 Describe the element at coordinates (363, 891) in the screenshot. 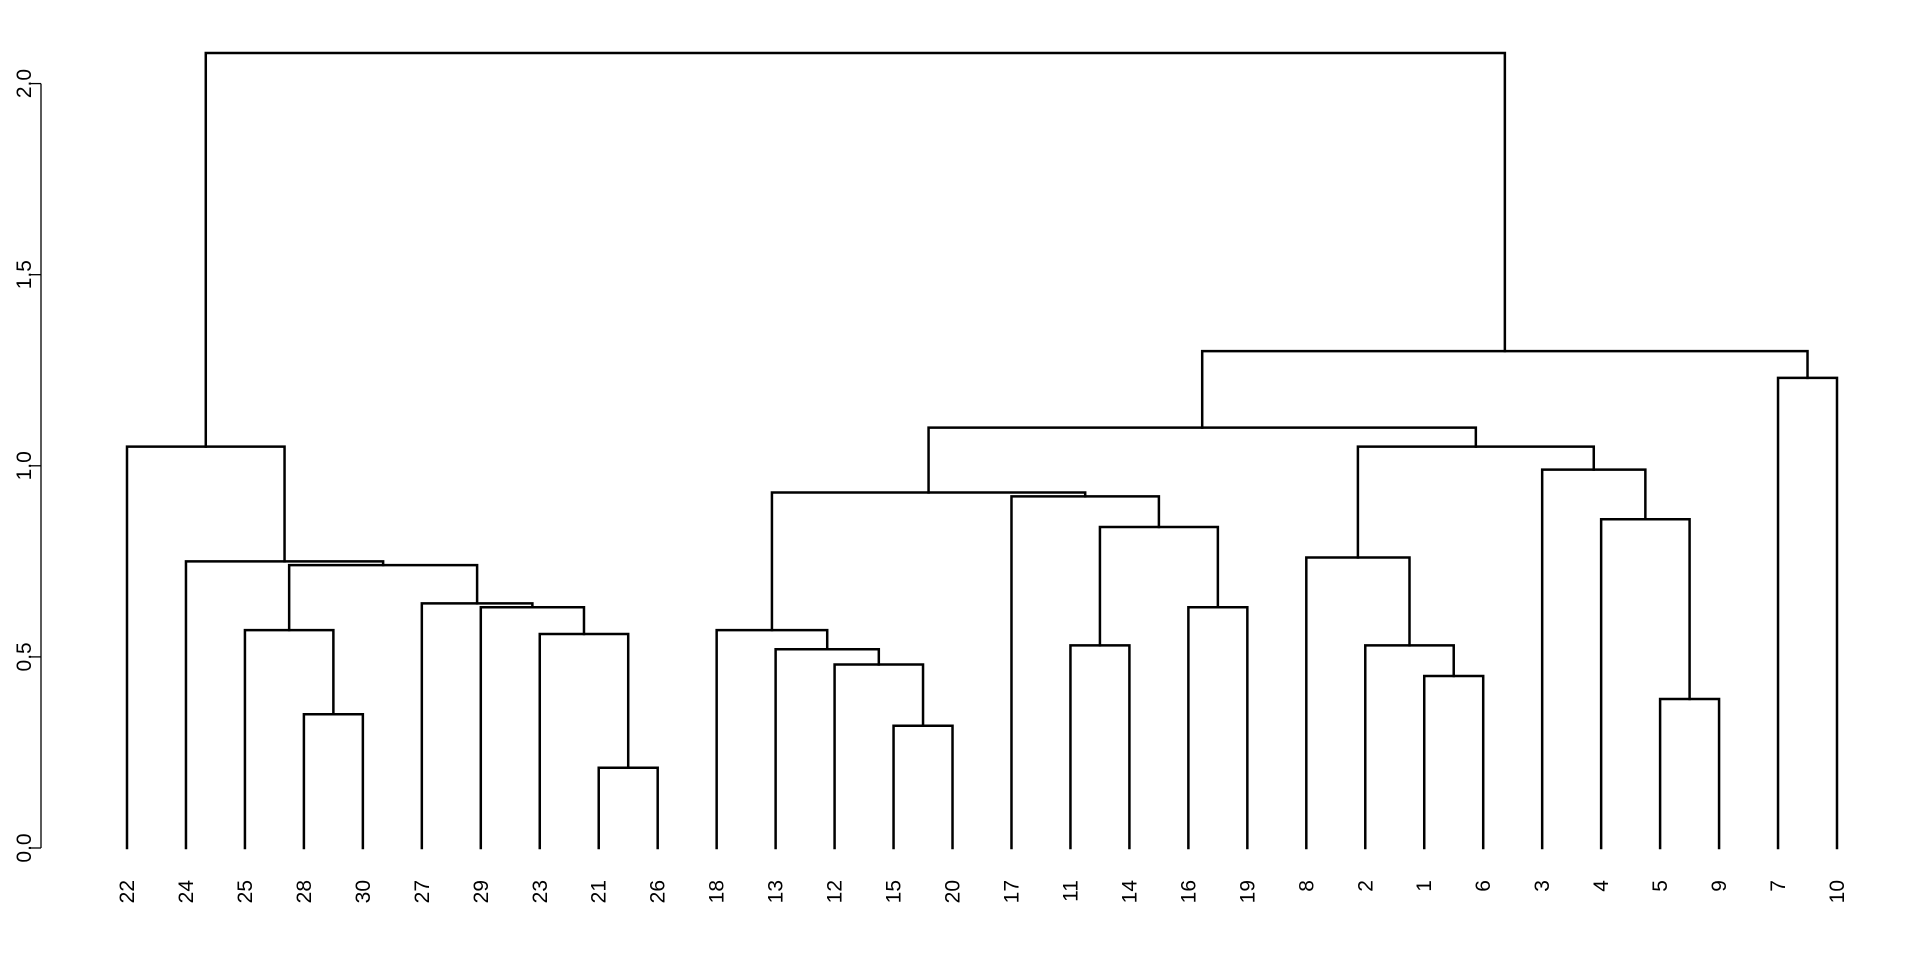

I see `leaf-label: 30` at that location.